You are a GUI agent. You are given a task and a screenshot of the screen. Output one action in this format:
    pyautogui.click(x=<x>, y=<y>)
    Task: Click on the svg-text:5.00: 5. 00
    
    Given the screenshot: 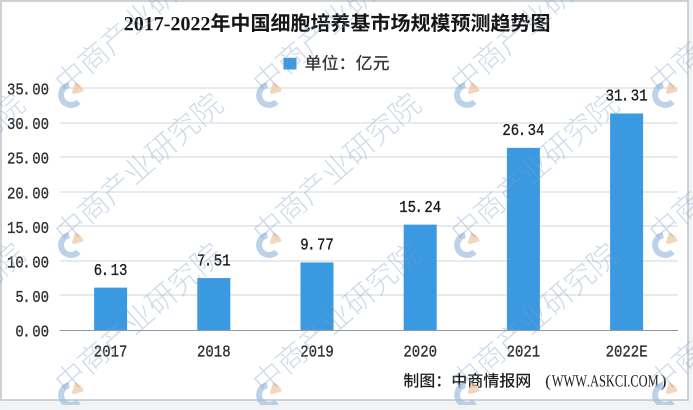 What is the action you would take?
    pyautogui.click(x=32, y=297)
    